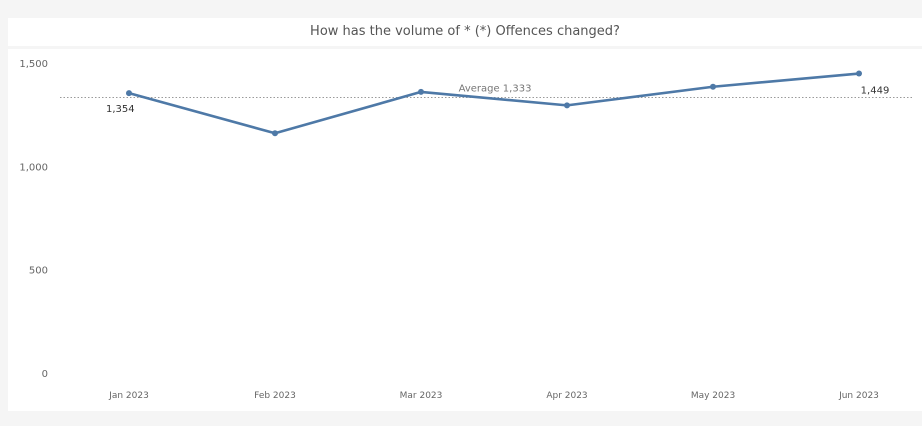 Image resolution: width=922 pixels, height=426 pixels. Describe the element at coordinates (275, 396) in the screenshot. I see `x-tick-label: Feb 2023` at that location.